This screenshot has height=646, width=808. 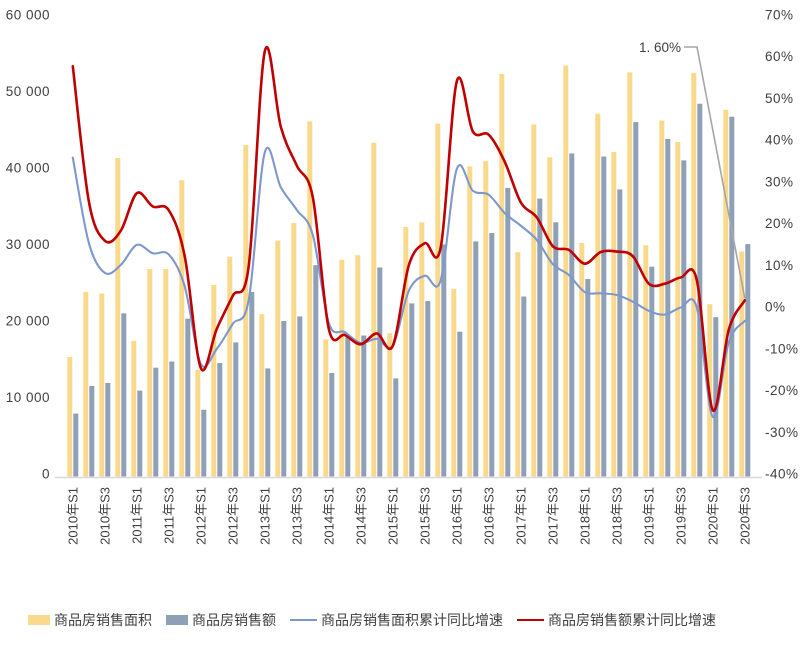 I want to click on svg-text: 60 000, so click(x=28, y=15).